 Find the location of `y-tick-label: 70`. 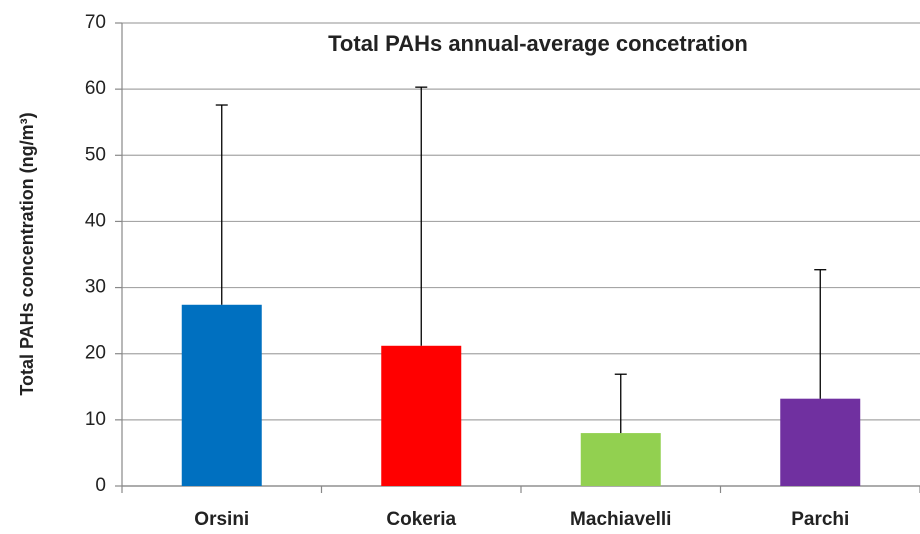

y-tick-label: 70 is located at coordinates (95, 22).